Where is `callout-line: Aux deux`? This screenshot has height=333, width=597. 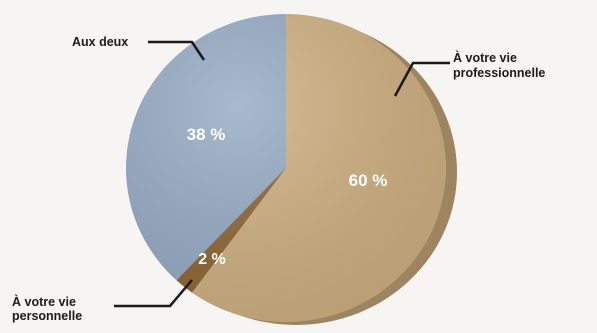
callout-line: Aux deux is located at coordinates (100, 42).